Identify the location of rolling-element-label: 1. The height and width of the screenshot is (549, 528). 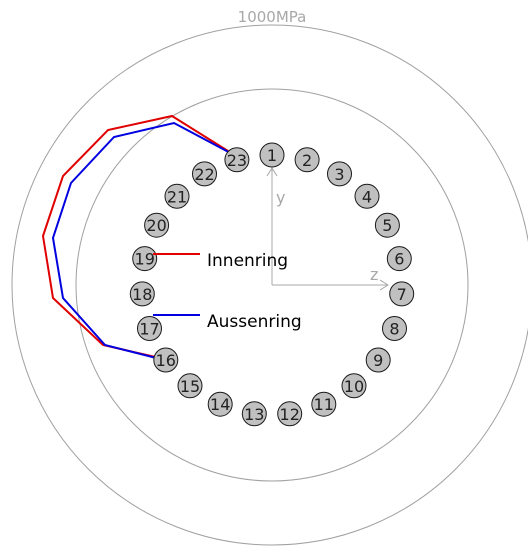
(272, 155).